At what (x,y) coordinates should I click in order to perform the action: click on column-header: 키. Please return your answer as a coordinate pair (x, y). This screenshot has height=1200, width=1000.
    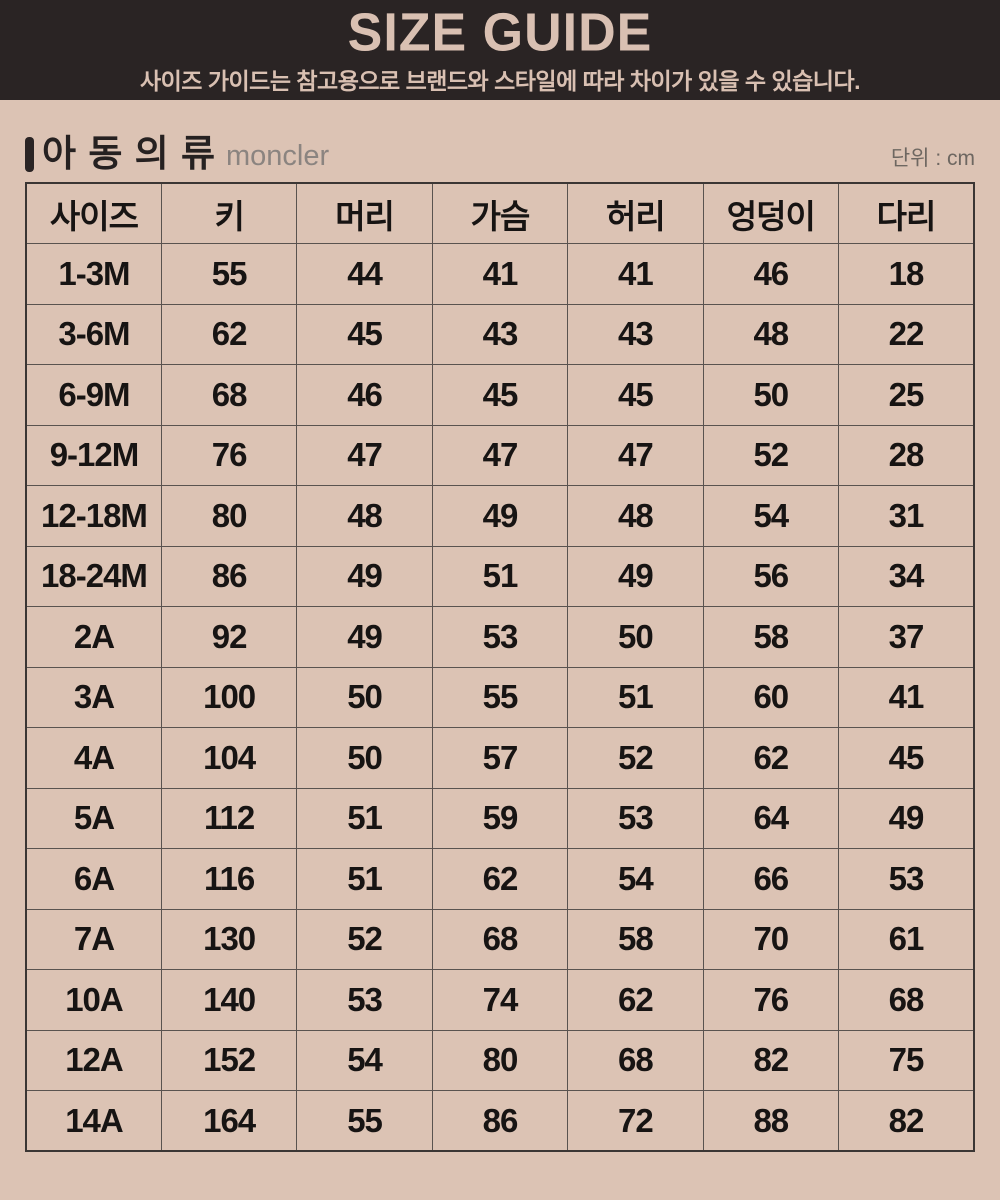
    Looking at the image, I should click on (229, 213).